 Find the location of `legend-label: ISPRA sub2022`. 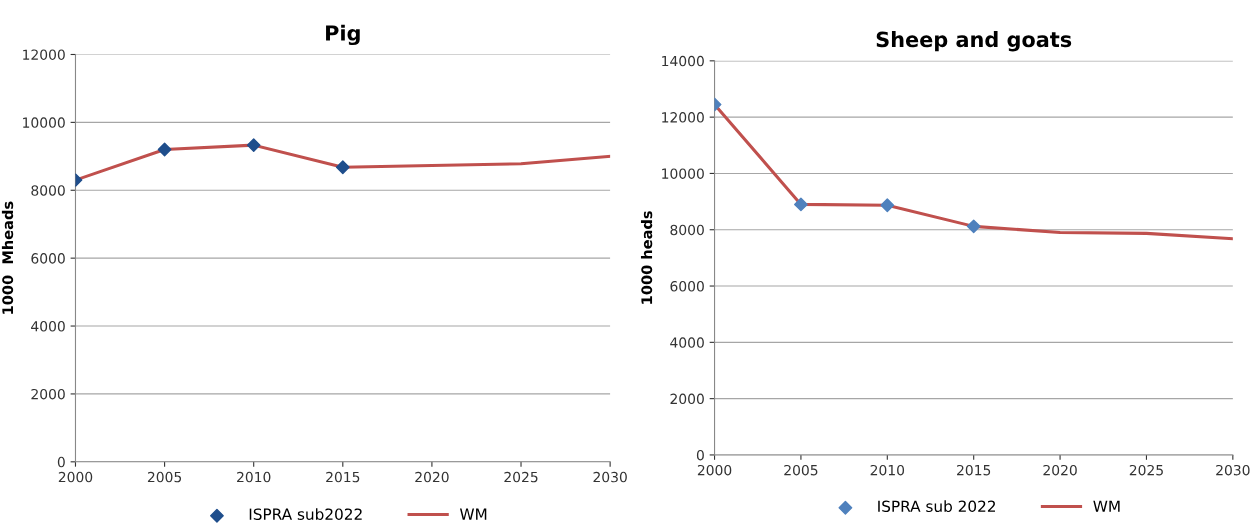

legend-label: ISPRA sub2022 is located at coordinates (305, 514).